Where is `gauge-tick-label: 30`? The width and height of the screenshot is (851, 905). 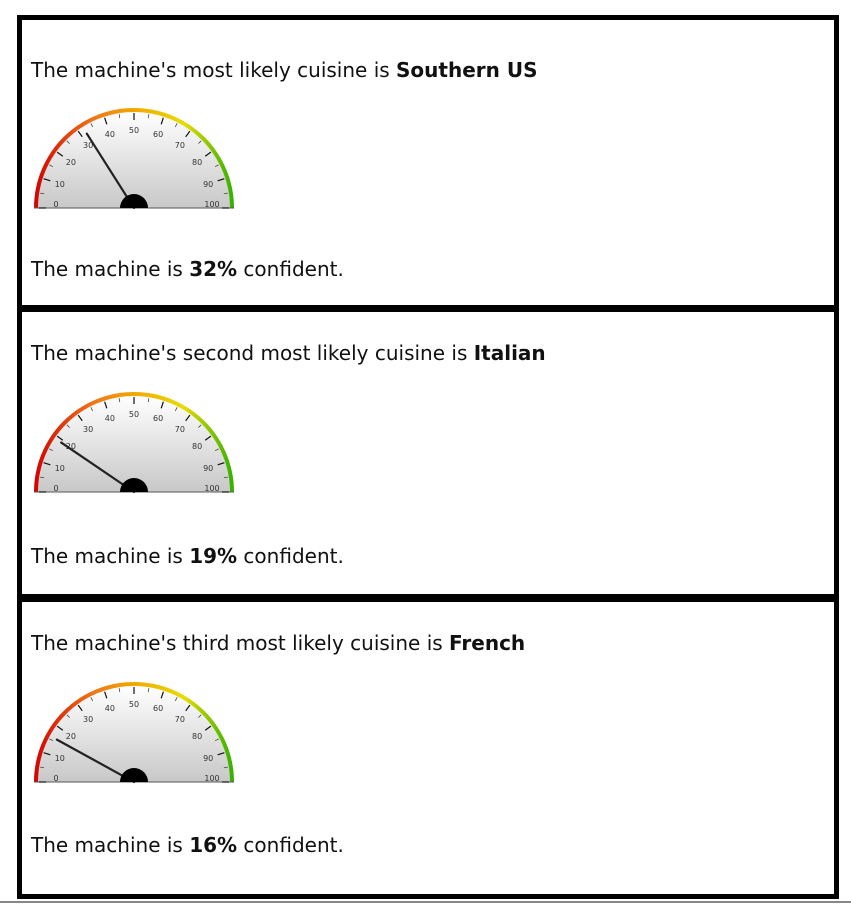
gauge-tick-label: 30 is located at coordinates (88, 719).